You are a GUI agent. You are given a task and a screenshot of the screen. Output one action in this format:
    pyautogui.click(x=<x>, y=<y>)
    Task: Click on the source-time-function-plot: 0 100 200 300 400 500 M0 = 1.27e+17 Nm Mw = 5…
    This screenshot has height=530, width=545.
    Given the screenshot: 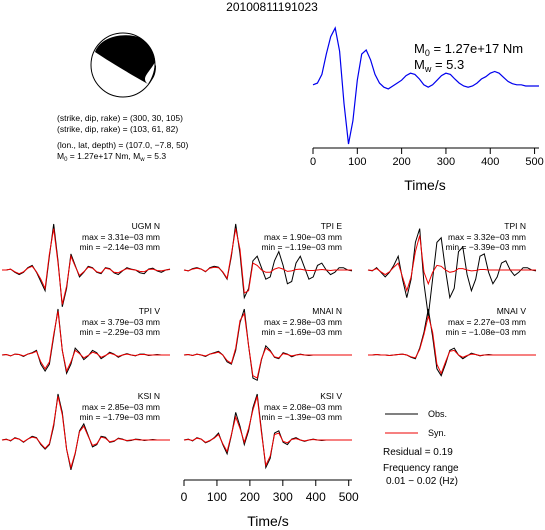 What is the action you would take?
    pyautogui.click(x=427, y=109)
    